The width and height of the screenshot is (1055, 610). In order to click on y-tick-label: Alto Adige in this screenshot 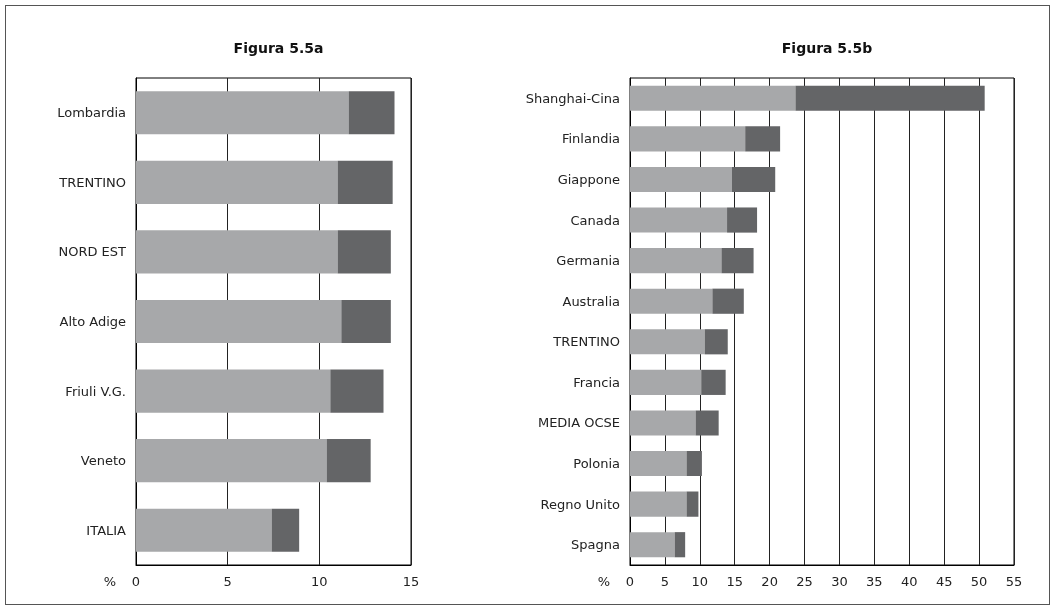, I will do `click(92, 321)`.